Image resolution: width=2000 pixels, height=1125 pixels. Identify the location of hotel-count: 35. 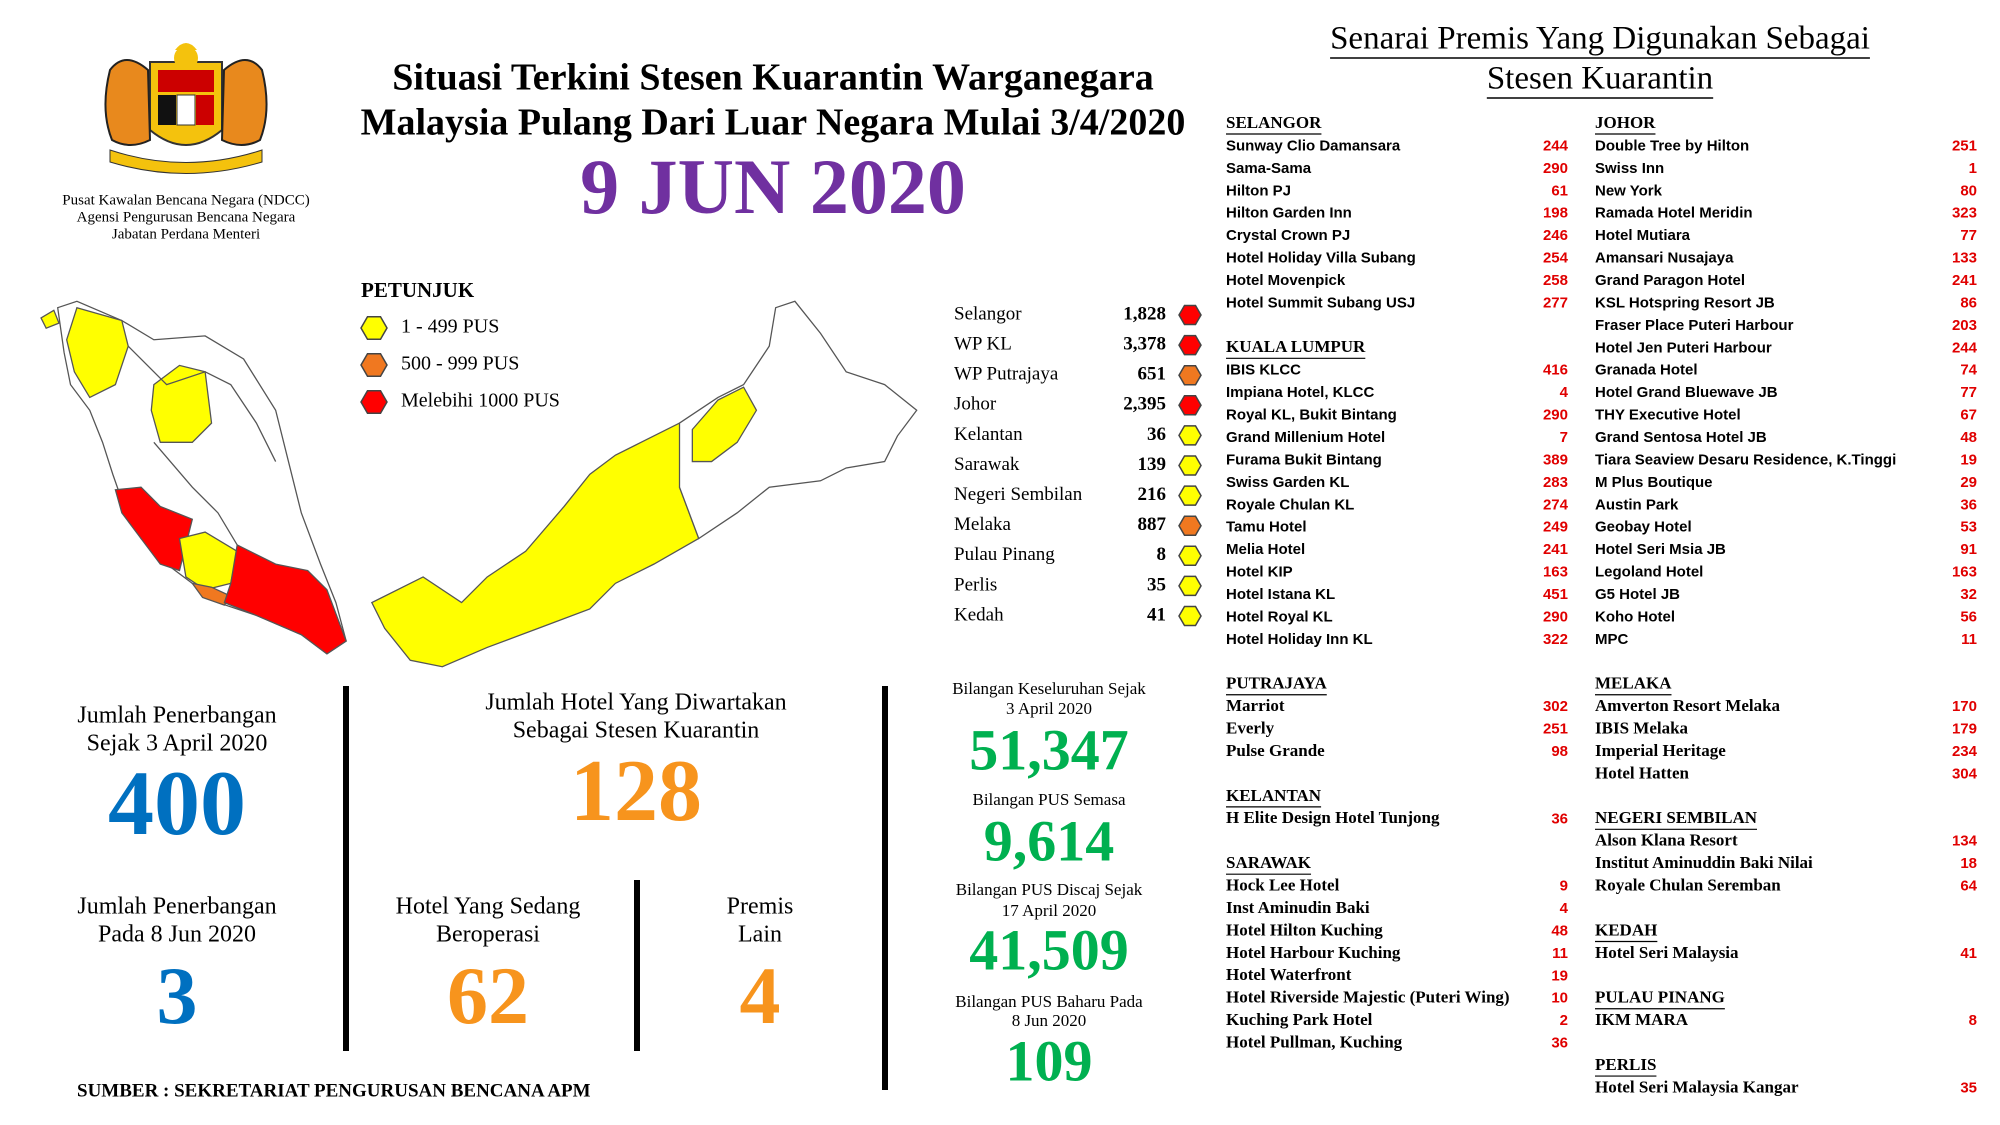
(1968, 1087).